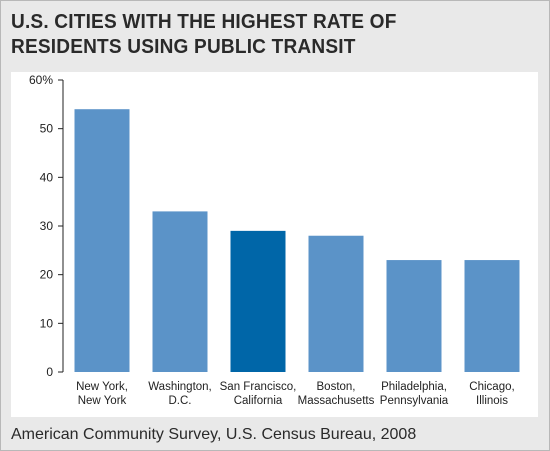 The image size is (550, 451). What do you see at coordinates (47, 275) in the screenshot?
I see `y-tick-label: 20` at bounding box center [47, 275].